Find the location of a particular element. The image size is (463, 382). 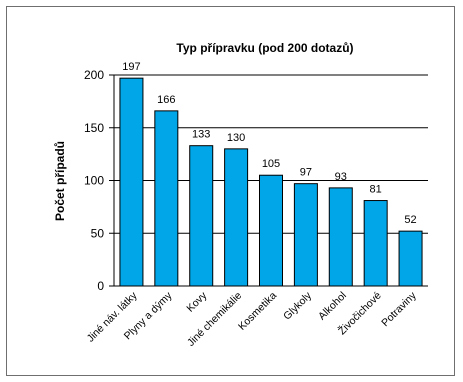

y-tick-label: 50 is located at coordinates (98, 233).